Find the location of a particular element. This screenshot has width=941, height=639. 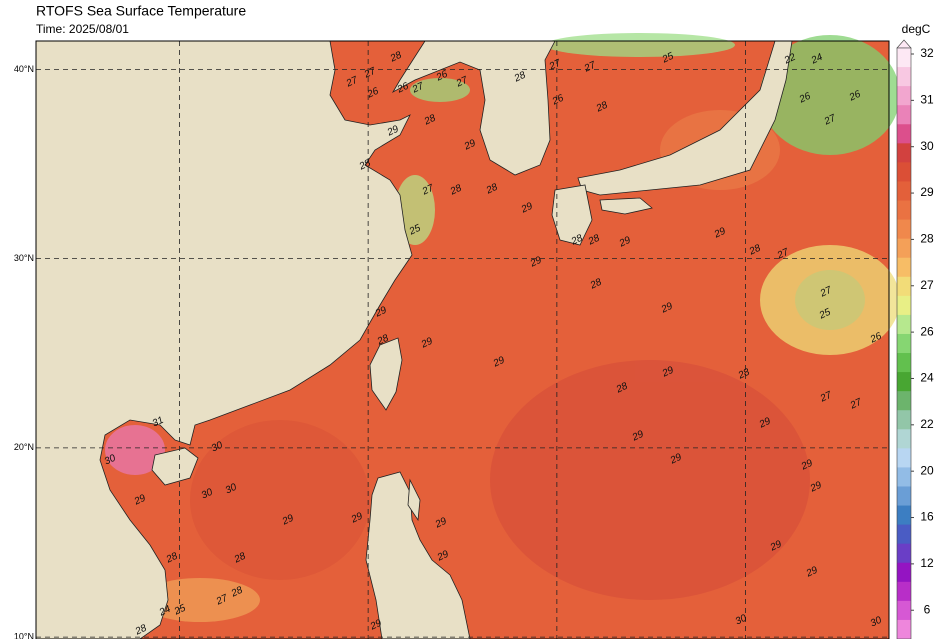

colorbar-label: 24 is located at coordinates (927, 378).